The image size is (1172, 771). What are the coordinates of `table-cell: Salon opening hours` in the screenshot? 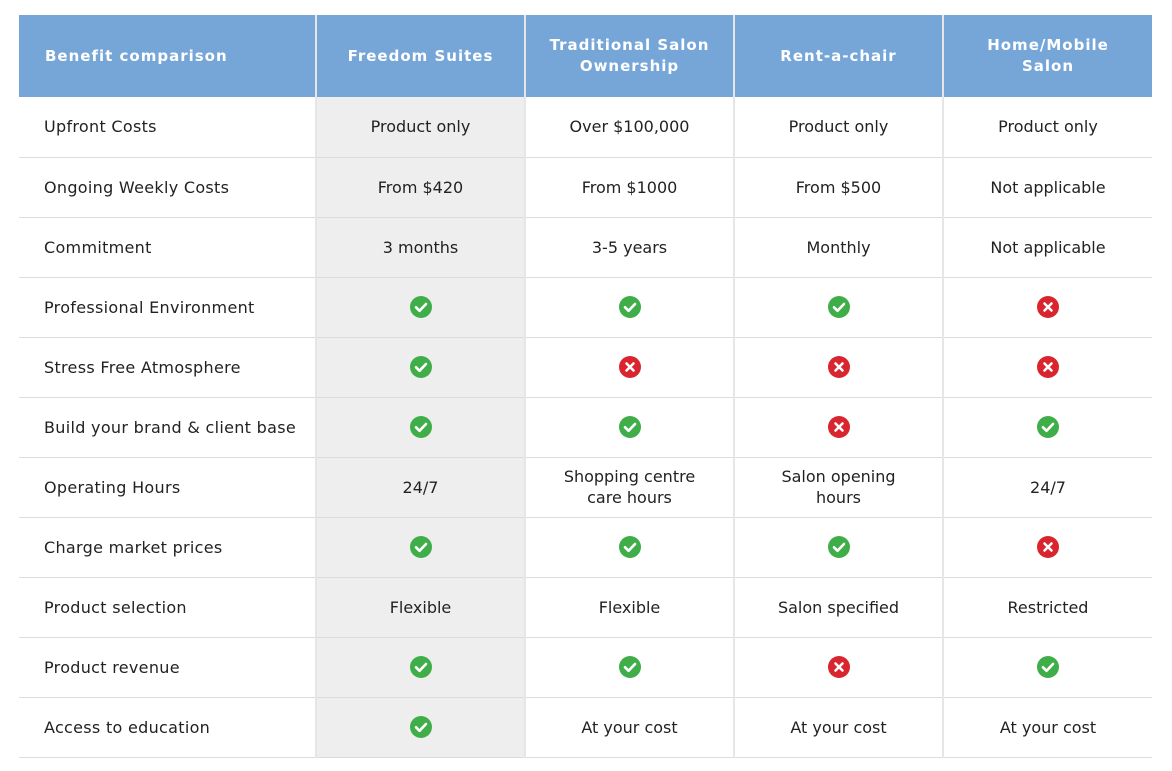 It's located at (838, 487).